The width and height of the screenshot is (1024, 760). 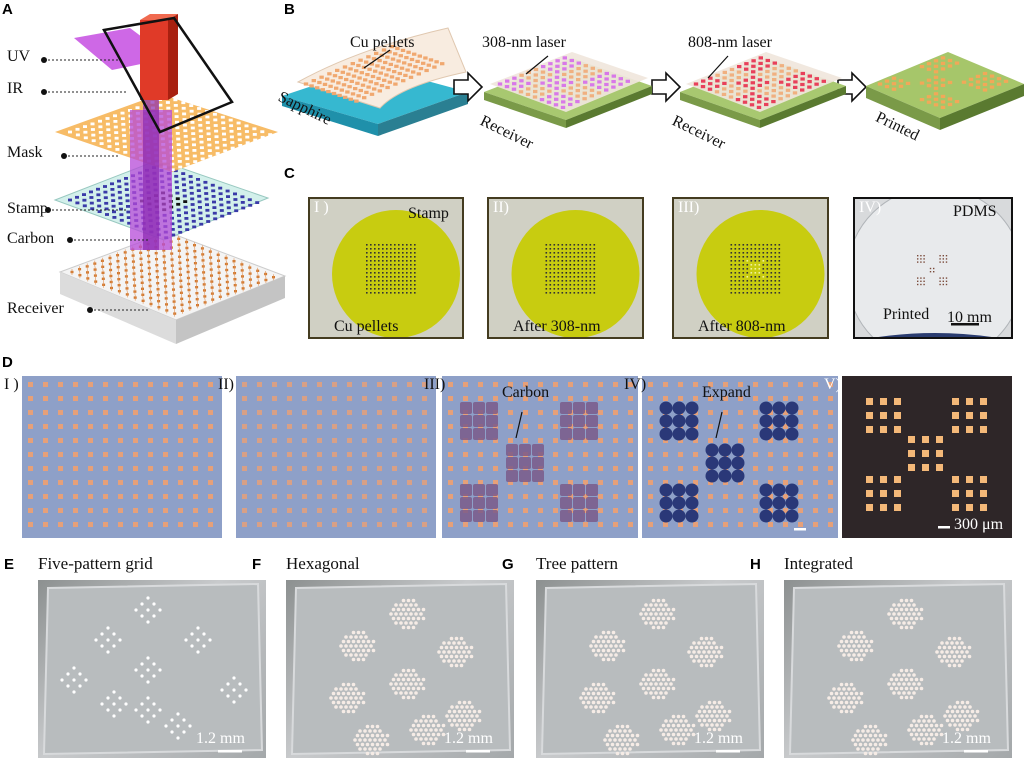 I want to click on c-label-a-1: Stamp, so click(x=428, y=213).